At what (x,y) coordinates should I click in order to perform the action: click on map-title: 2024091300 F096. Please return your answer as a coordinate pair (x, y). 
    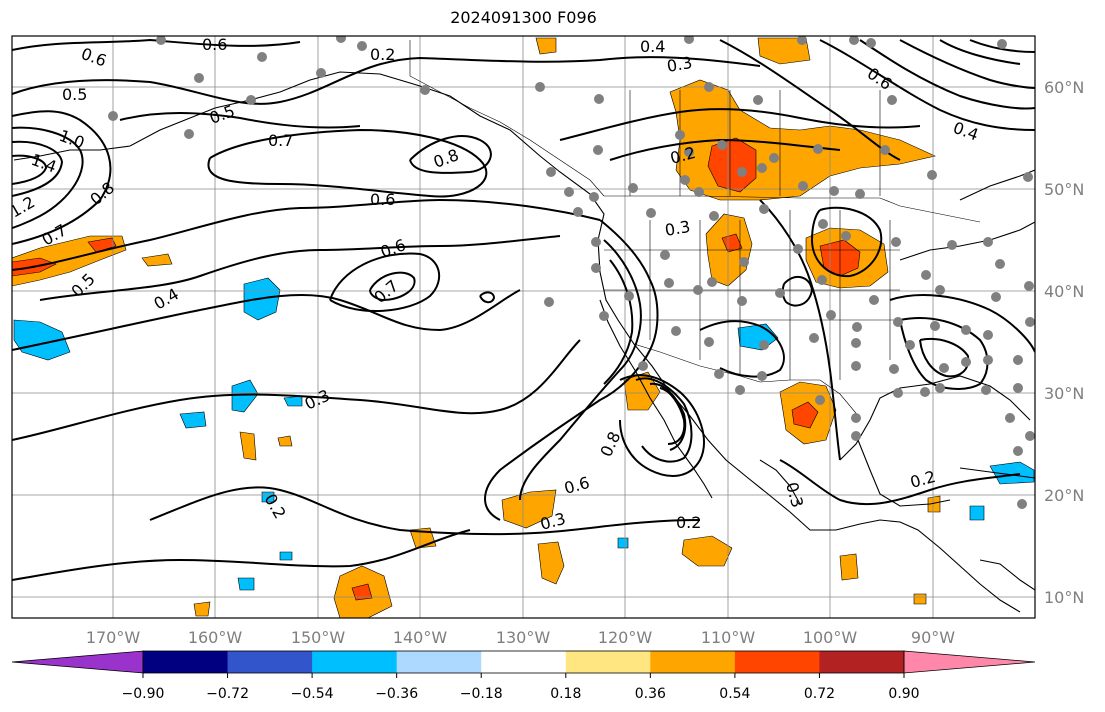
    Looking at the image, I should click on (523, 17).